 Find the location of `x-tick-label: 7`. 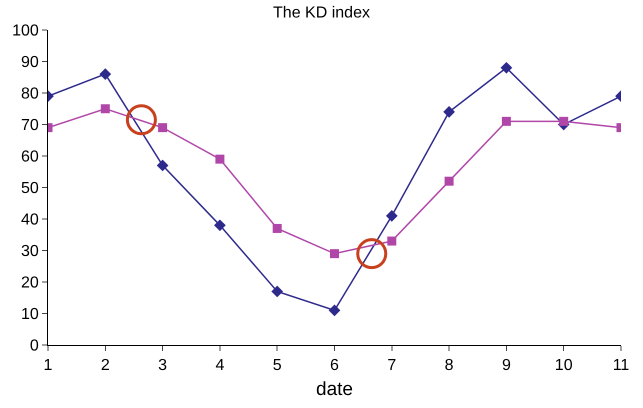

x-tick-label: 7 is located at coordinates (391, 365).